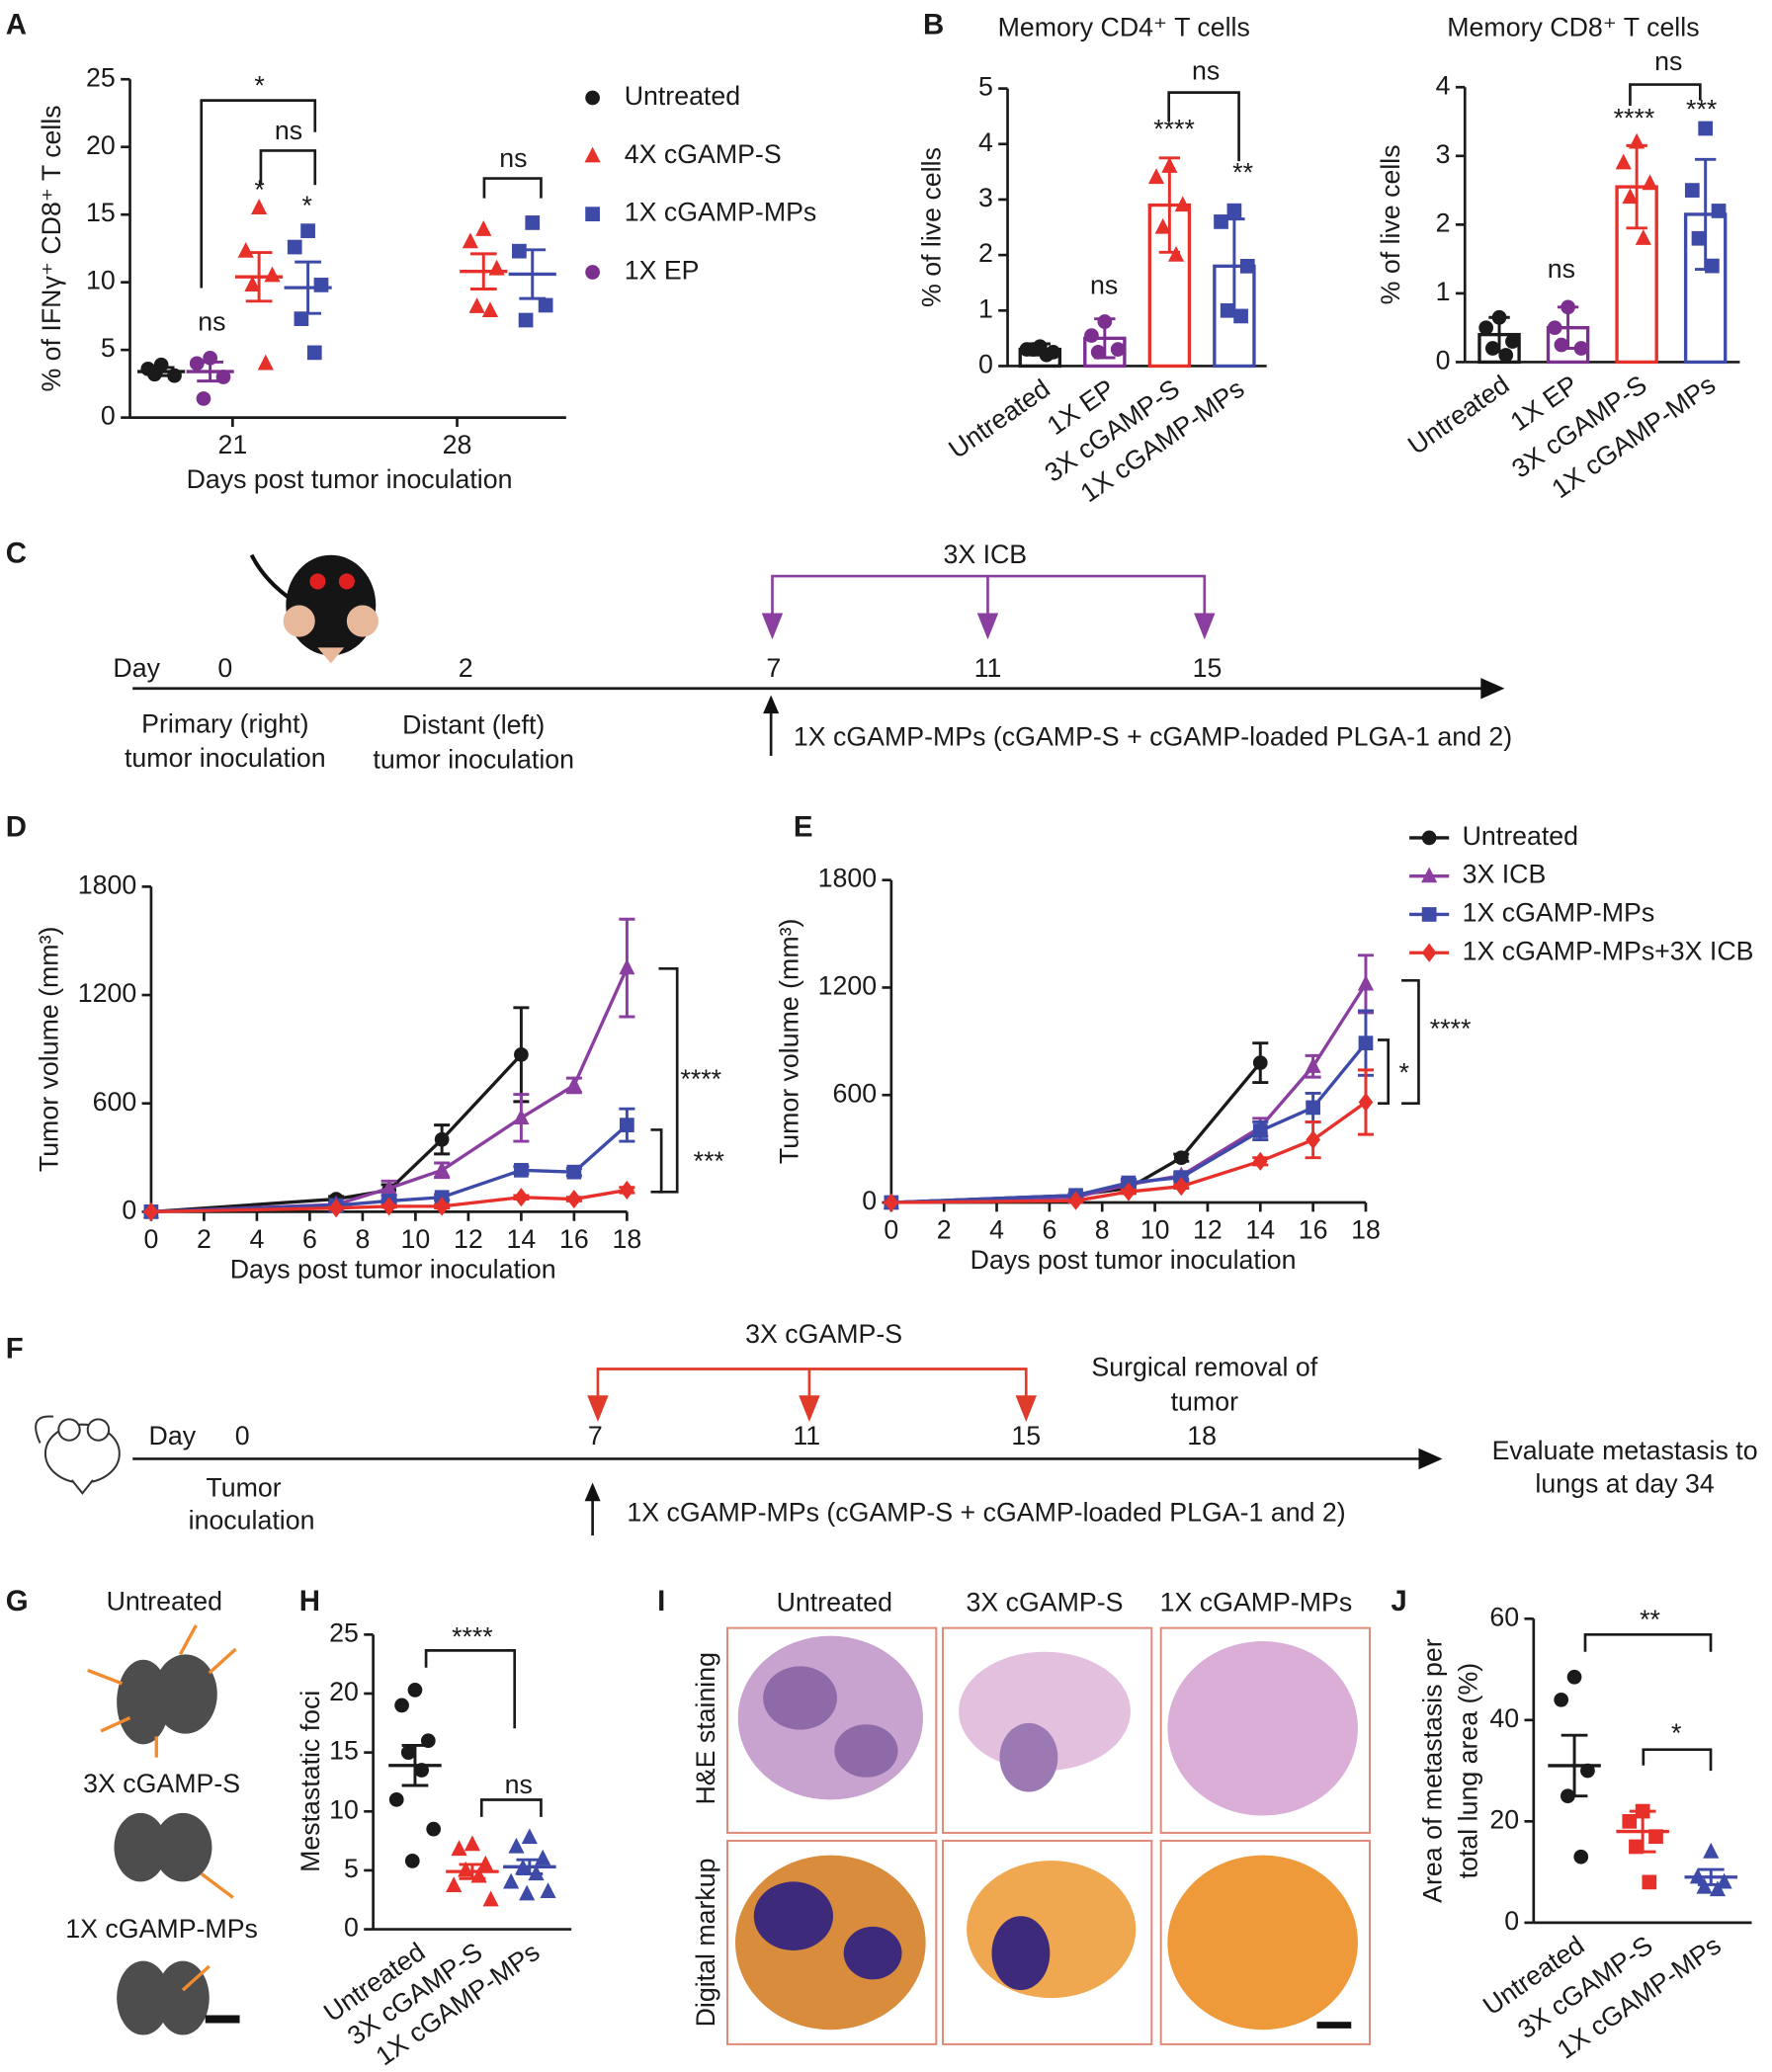 The height and width of the screenshot is (2072, 1772). I want to click on y-tick-label: 4, so click(1444, 85).